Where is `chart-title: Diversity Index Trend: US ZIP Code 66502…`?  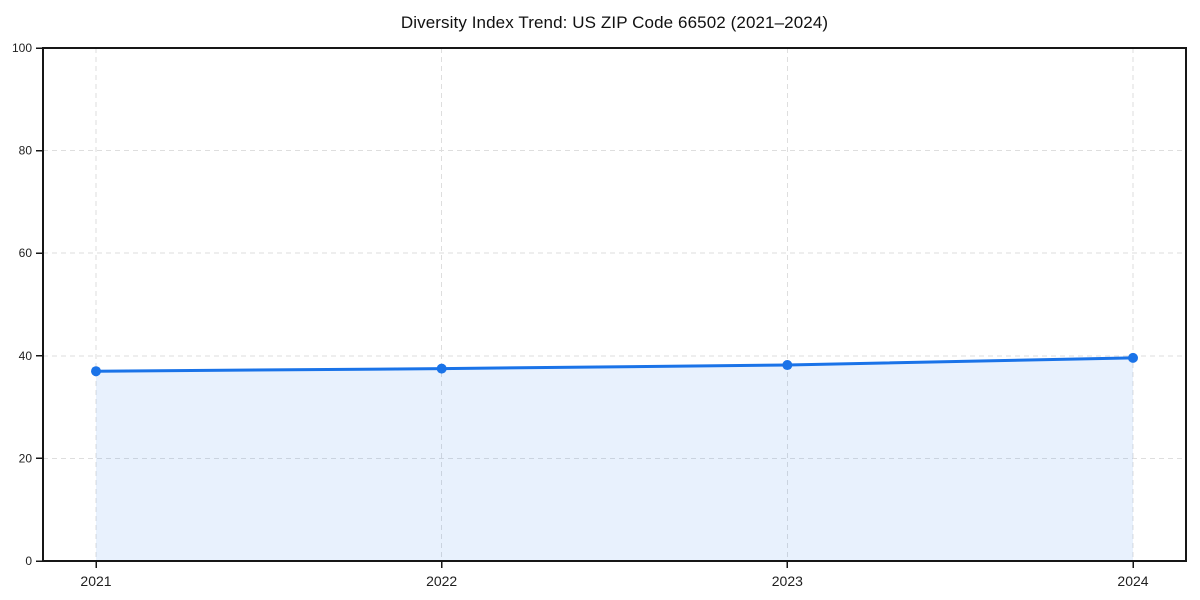
chart-title: Diversity Index Trend: US ZIP Code 66502… is located at coordinates (614, 22).